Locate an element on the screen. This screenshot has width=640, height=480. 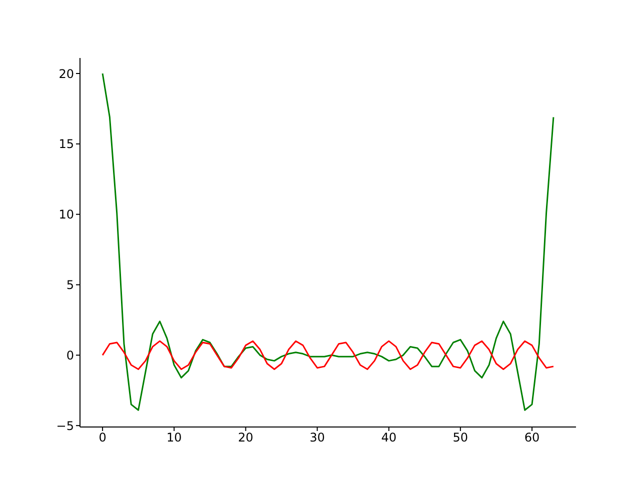
y-tick-label: 15 is located at coordinates (66, 144).